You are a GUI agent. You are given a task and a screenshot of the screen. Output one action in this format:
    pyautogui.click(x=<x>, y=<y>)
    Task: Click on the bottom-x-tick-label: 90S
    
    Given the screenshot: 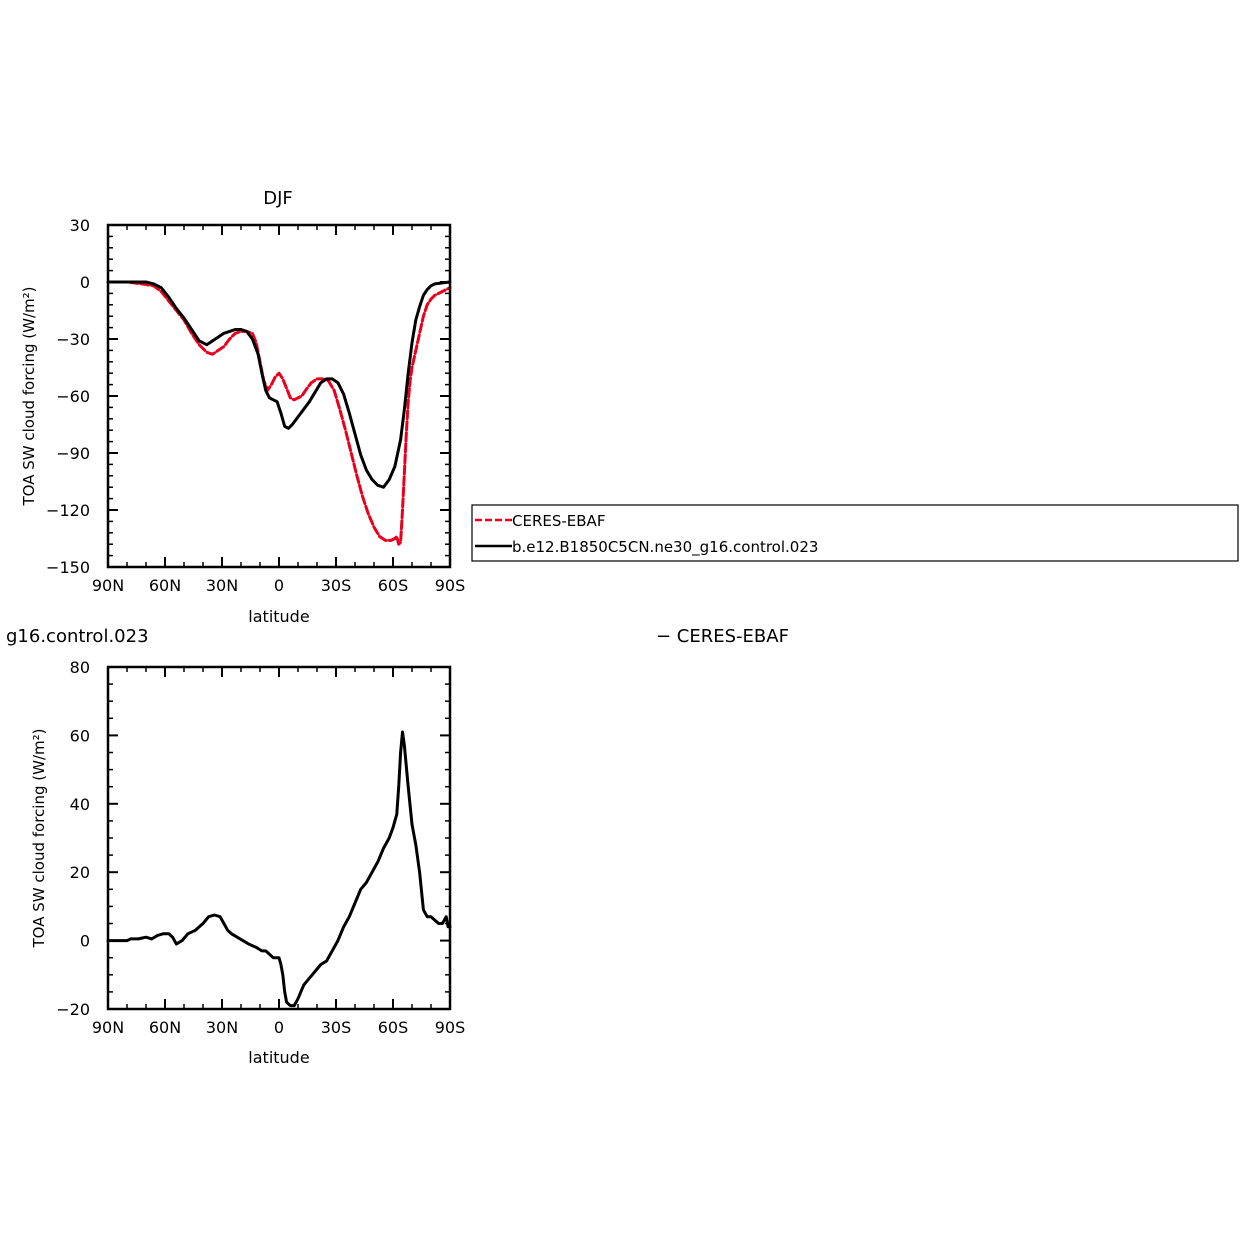 What is the action you would take?
    pyautogui.click(x=450, y=1027)
    